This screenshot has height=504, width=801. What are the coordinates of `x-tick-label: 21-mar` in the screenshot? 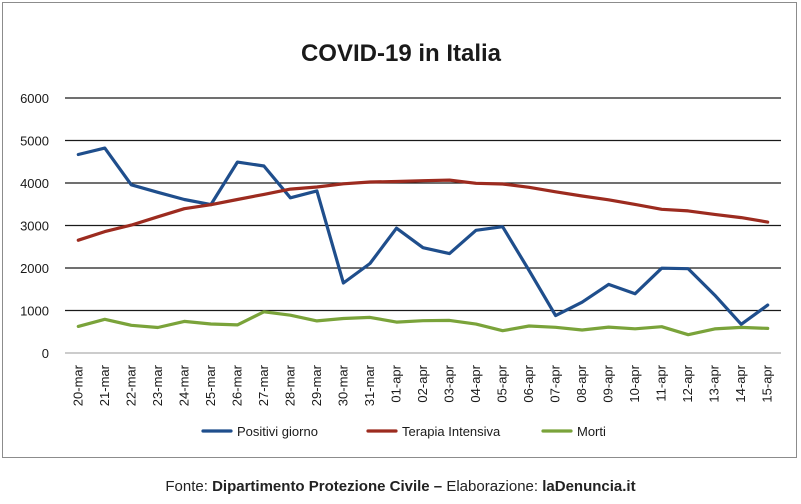 It's located at (104, 385).